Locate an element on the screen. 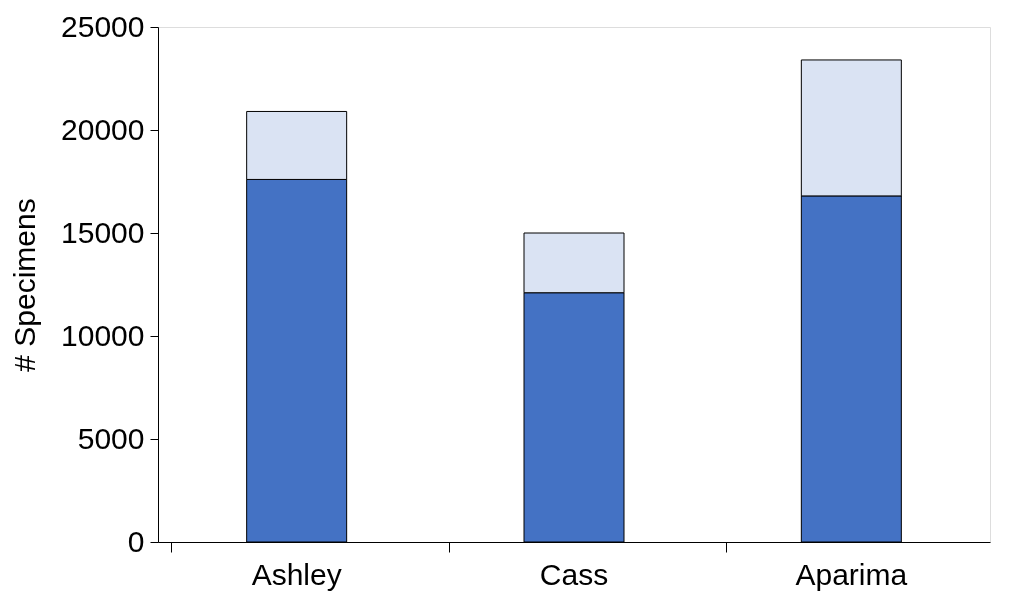 The image size is (1024, 613). y-tick-label: 0 is located at coordinates (136, 541).